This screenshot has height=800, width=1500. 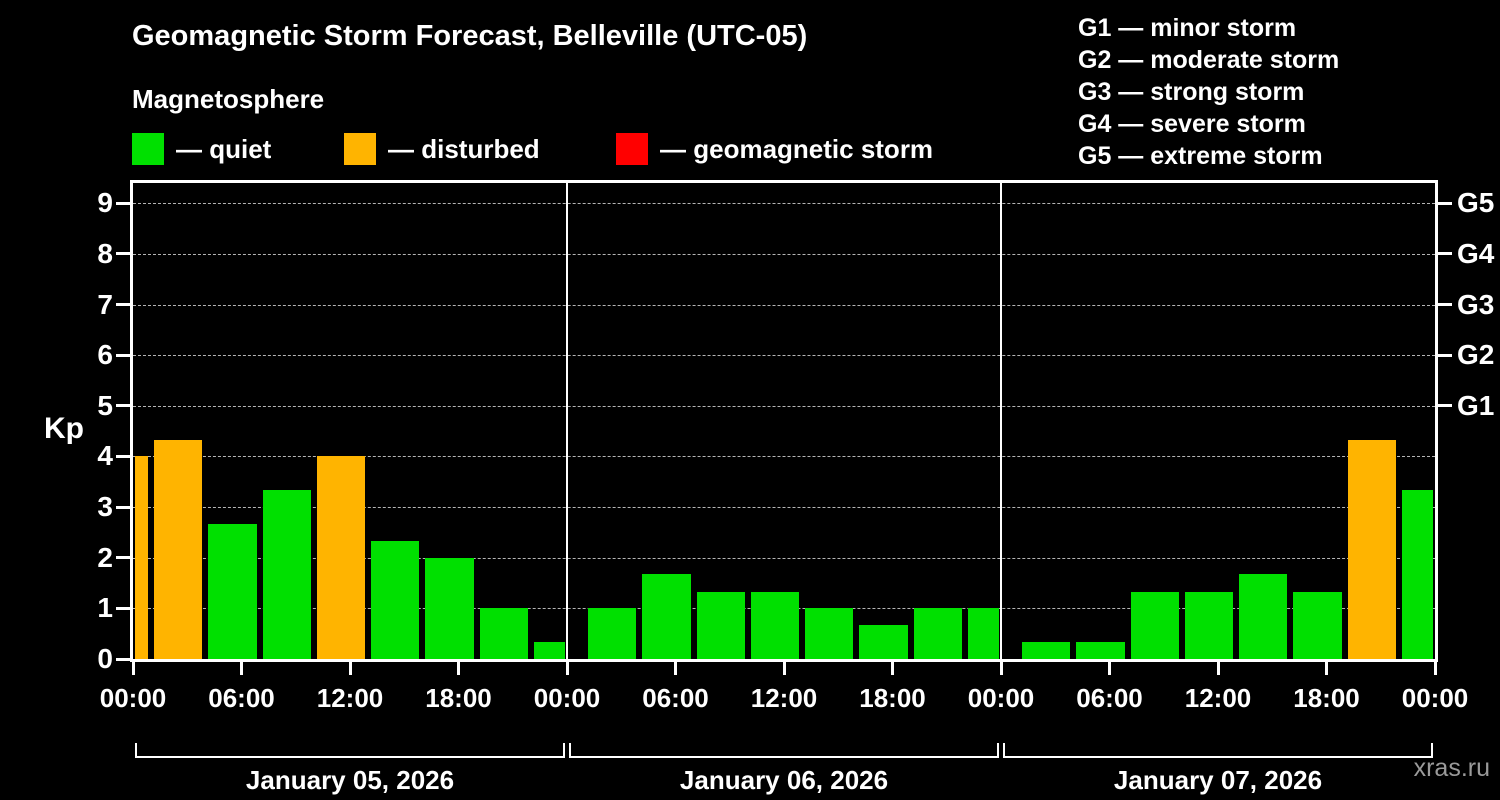 I want to click on y-axis-title: Kp, so click(x=64, y=428).